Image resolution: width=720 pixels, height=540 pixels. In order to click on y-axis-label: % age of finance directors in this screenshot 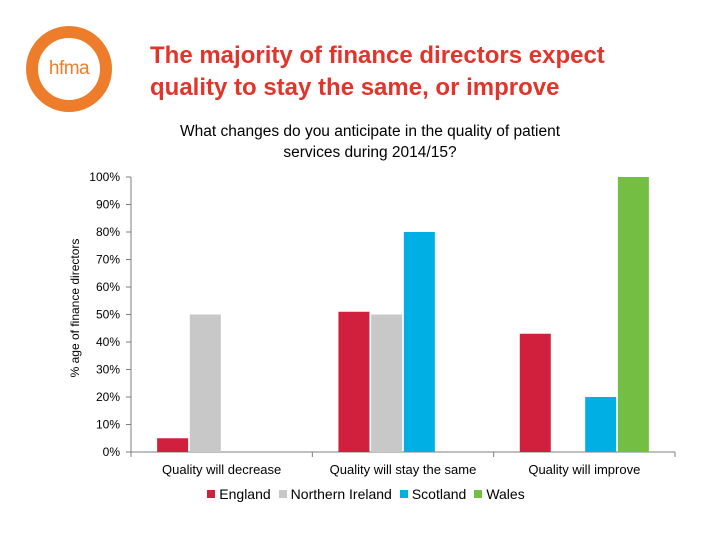, I will do `click(75, 308)`.